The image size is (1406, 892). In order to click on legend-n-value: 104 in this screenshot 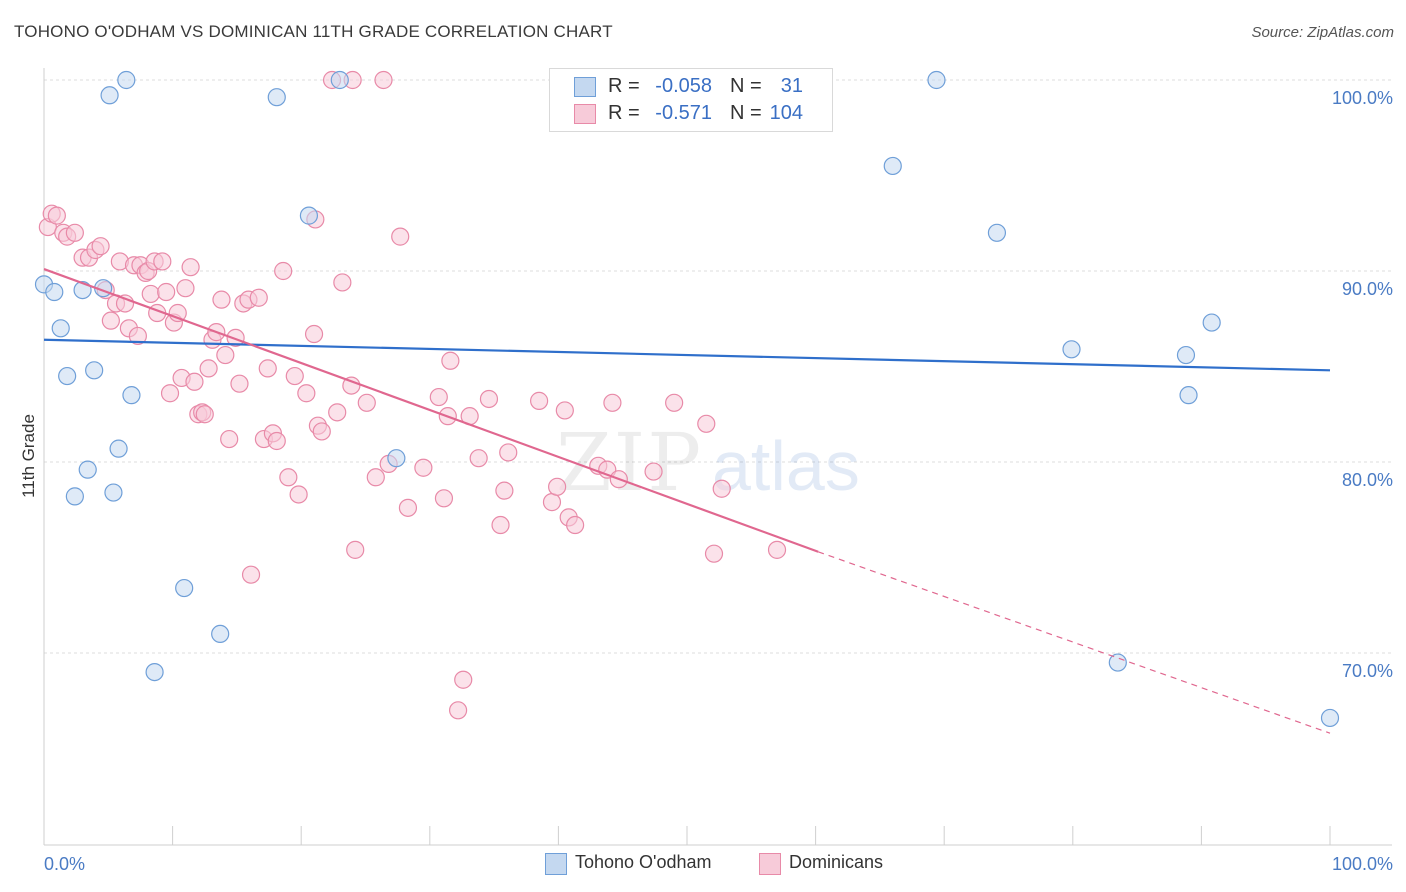, I will do `click(786, 113)`.